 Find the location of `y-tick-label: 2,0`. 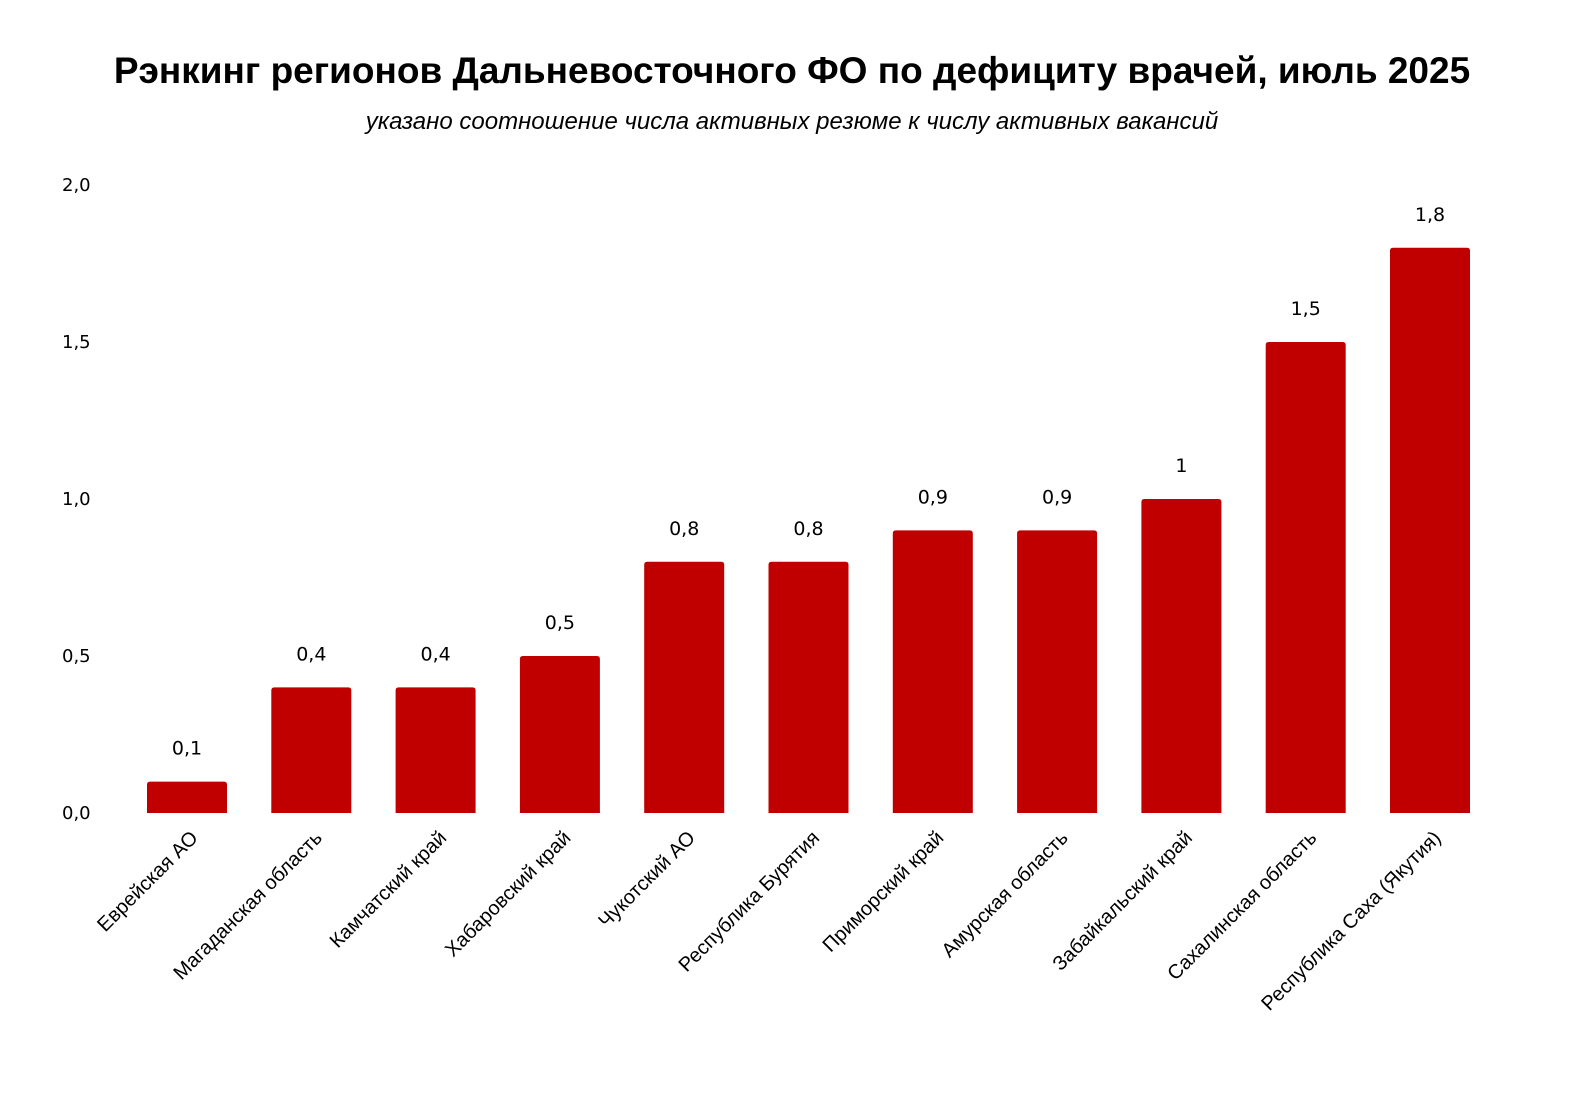

y-tick-label: 2,0 is located at coordinates (76, 185).